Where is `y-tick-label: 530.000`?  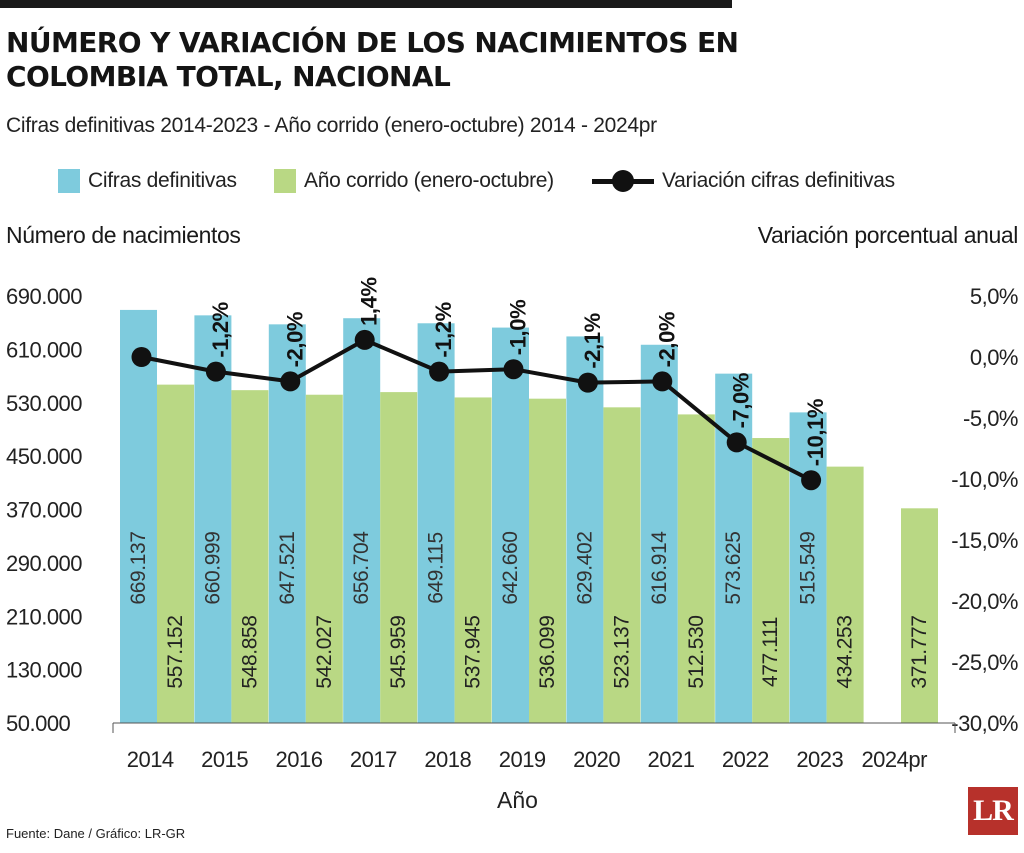
y-tick-label: 530.000 is located at coordinates (44, 403).